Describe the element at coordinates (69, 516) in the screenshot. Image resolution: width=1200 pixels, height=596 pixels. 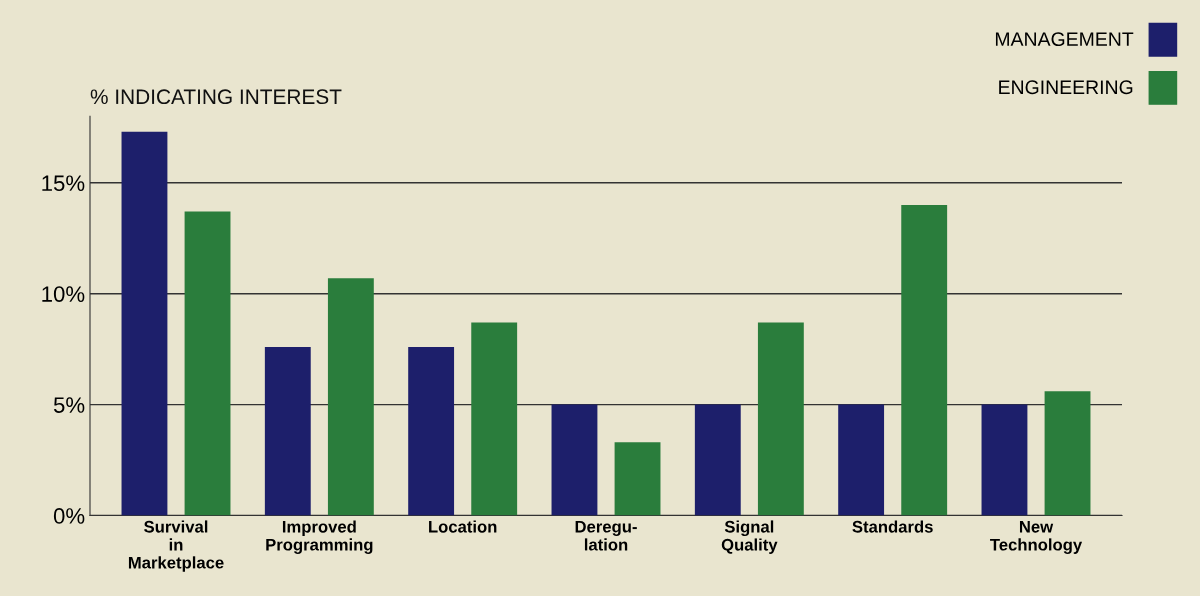
I see `y-tick-label: 0%` at that location.